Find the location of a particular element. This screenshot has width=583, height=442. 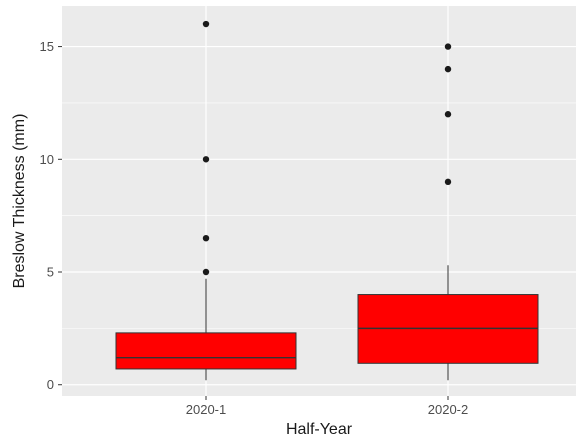

y-axis-title: Breslow Thickness (mm) is located at coordinates (19, 201).